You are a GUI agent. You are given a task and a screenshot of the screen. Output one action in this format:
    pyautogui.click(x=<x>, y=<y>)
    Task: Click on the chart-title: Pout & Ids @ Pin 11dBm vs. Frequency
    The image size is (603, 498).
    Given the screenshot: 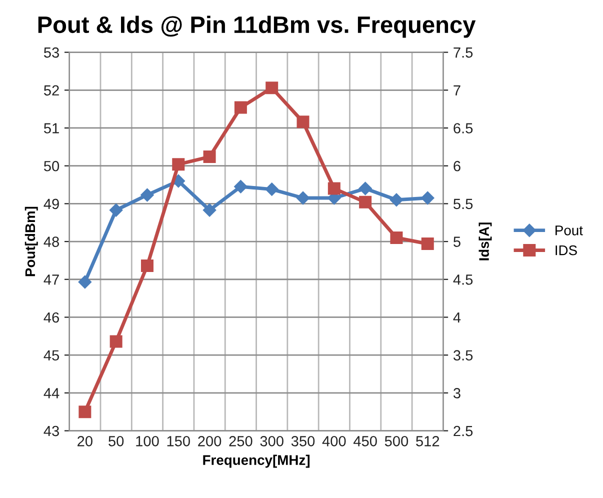 What is the action you would take?
    pyautogui.click(x=257, y=27)
    